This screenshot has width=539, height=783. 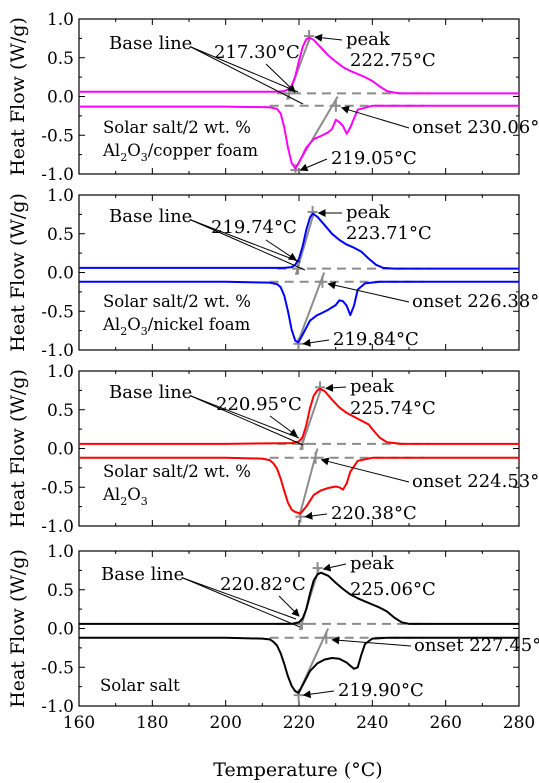 I want to click on heating-peak-label: 222.75°C, so click(x=393, y=60).